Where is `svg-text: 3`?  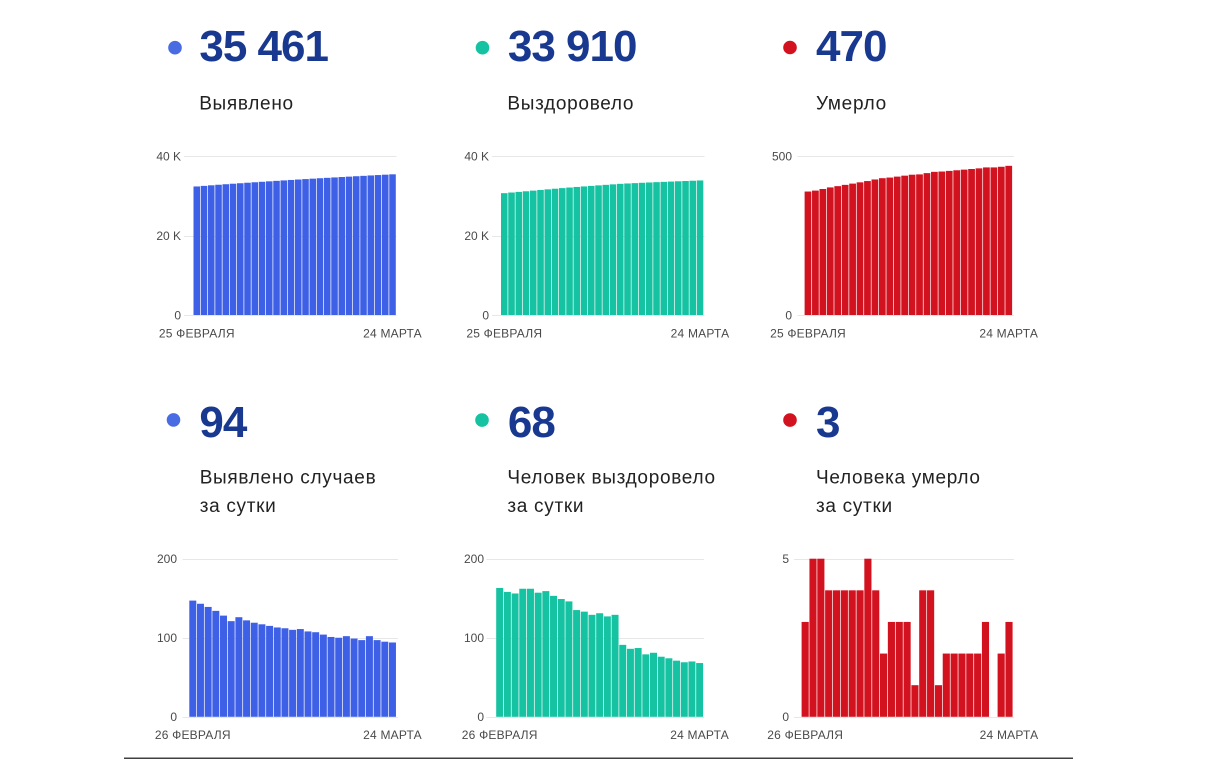
svg-text: 3 is located at coordinates (827, 422).